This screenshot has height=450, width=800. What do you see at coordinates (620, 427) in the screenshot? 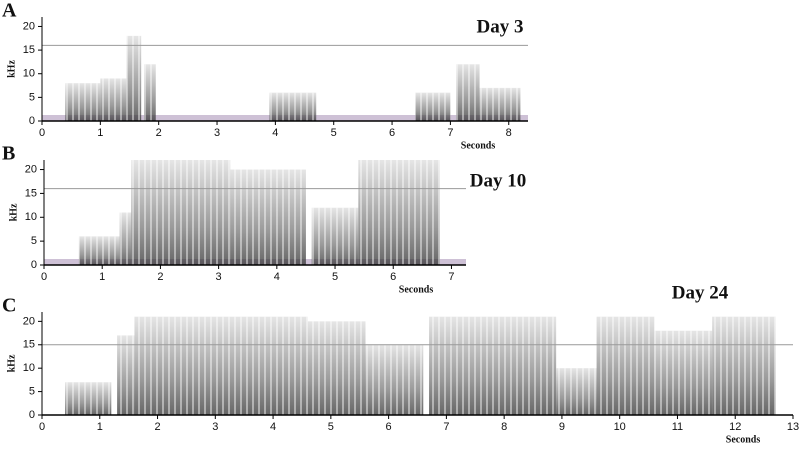
I see `x-tick-label: 10` at bounding box center [620, 427].